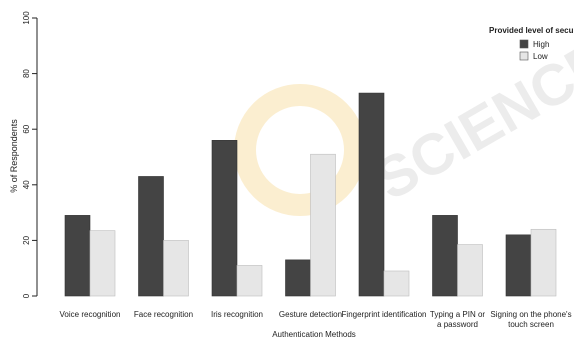 This screenshot has height=342, width=574. What do you see at coordinates (26, 18) in the screenshot?
I see `y-tick-label: 100` at bounding box center [26, 18].